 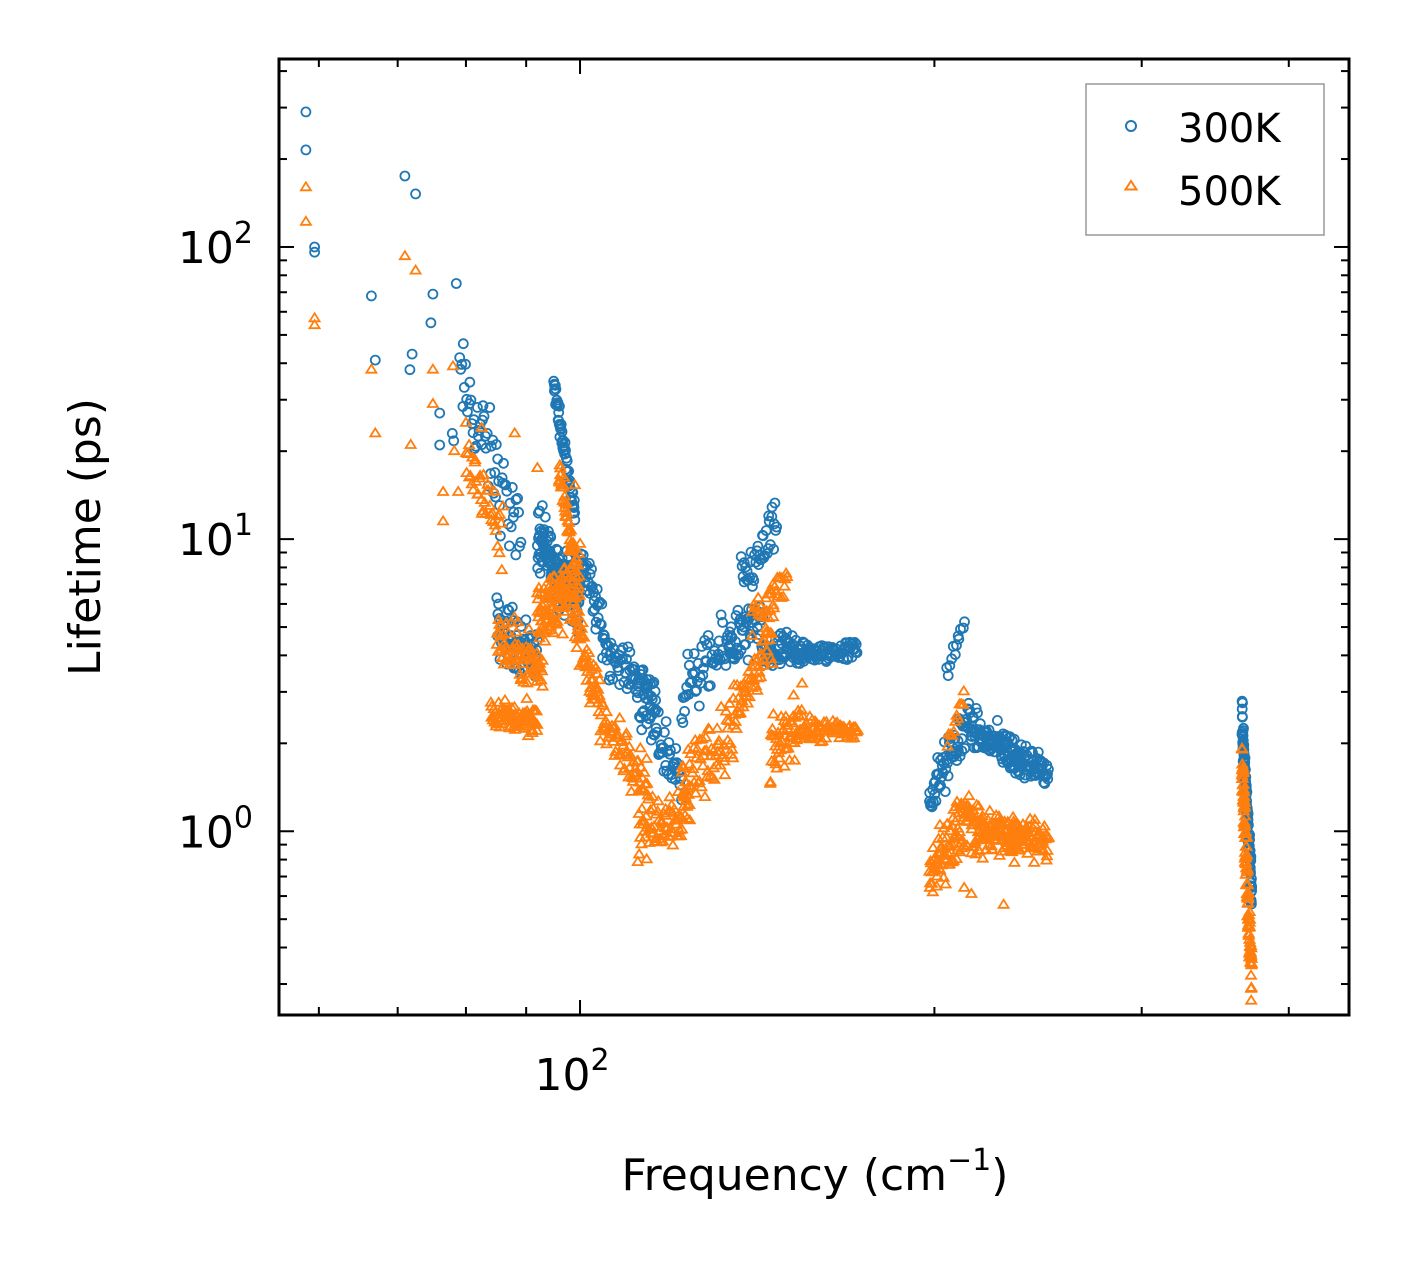 What do you see at coordinates (215, 829) in the screenshot?
I see `y-tick-label: 10⁰` at bounding box center [215, 829].